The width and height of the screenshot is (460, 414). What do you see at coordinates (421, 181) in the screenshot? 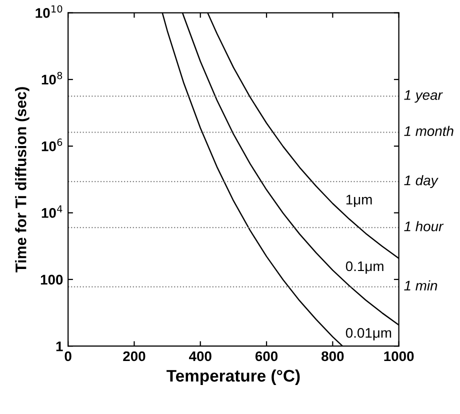
I see `ref-line-label: 1 day` at bounding box center [421, 181].